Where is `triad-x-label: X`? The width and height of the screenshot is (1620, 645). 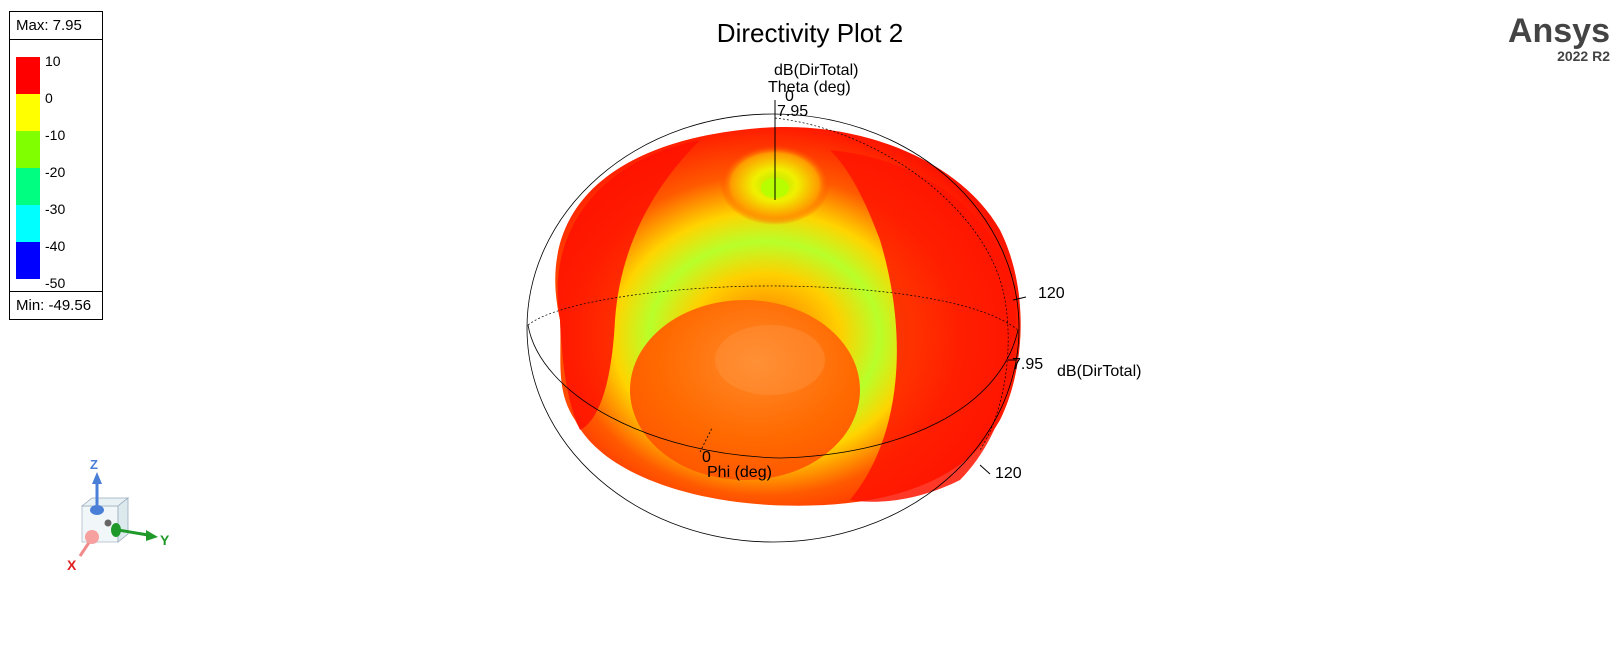
triad-x-label: X is located at coordinates (72, 565).